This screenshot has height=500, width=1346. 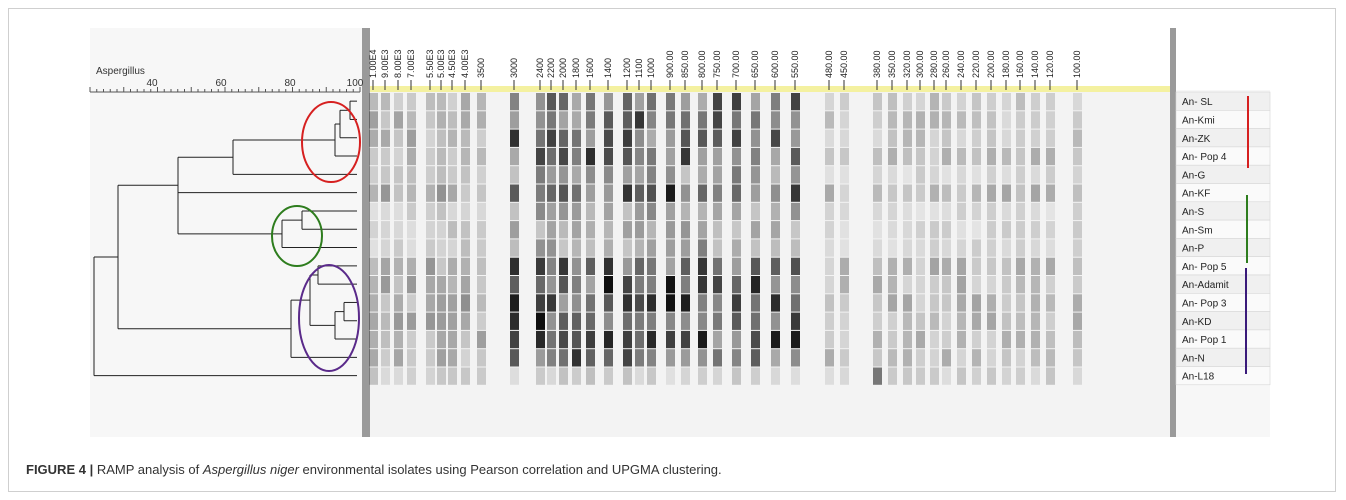 What do you see at coordinates (385, 63) in the screenshot?
I see `size-marker-label: 9.00E3` at bounding box center [385, 63].